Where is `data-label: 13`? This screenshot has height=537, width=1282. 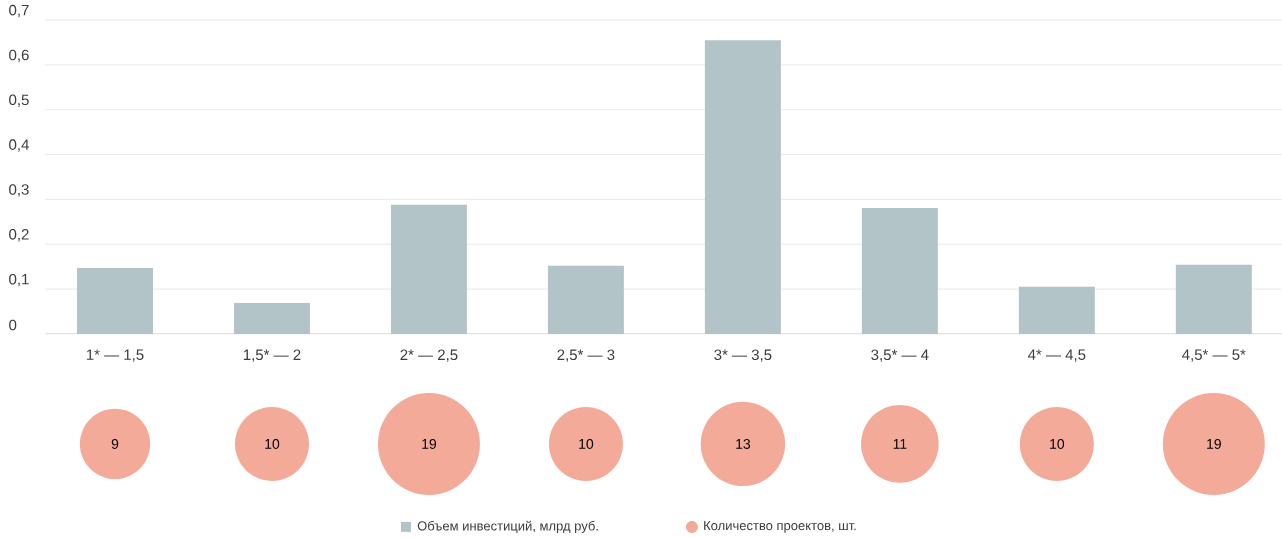 data-label: 13 is located at coordinates (743, 444).